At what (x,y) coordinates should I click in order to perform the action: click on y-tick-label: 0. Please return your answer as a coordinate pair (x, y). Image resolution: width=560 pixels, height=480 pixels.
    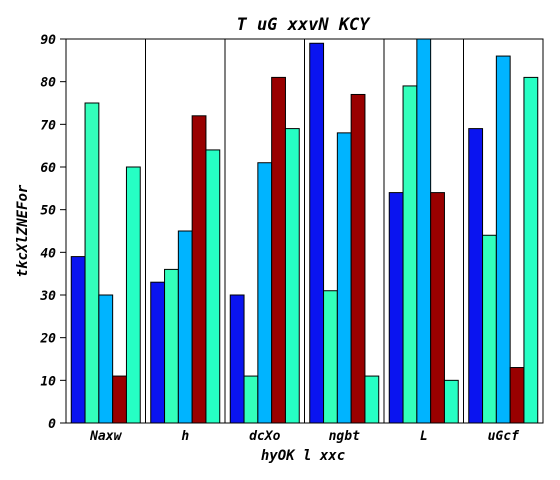
    Looking at the image, I should click on (52, 424).